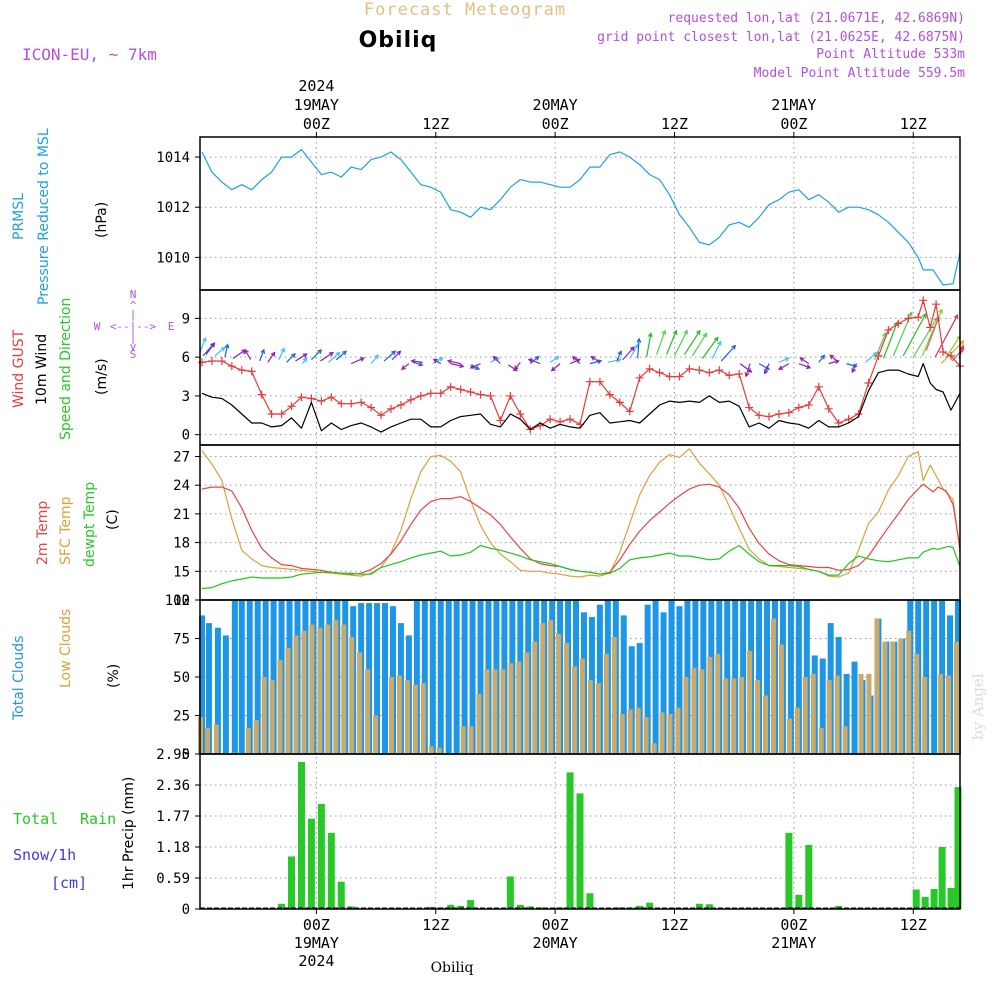  Describe the element at coordinates (102, 220) in the screenshot. I see `label-hpa: (hPa)` at that location.